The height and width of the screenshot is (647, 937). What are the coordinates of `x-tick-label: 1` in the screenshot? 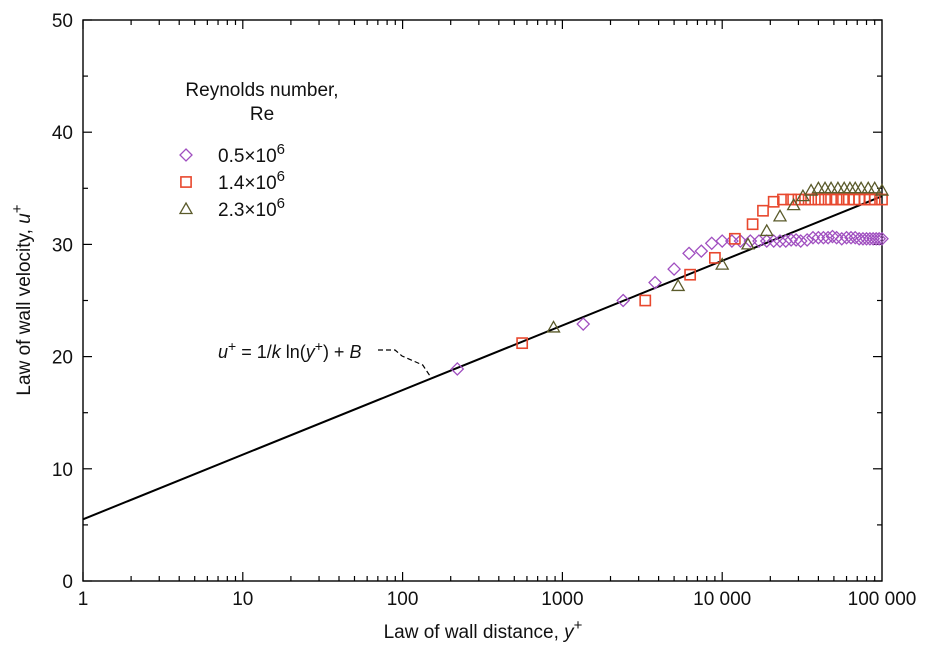 It's located at (83, 599).